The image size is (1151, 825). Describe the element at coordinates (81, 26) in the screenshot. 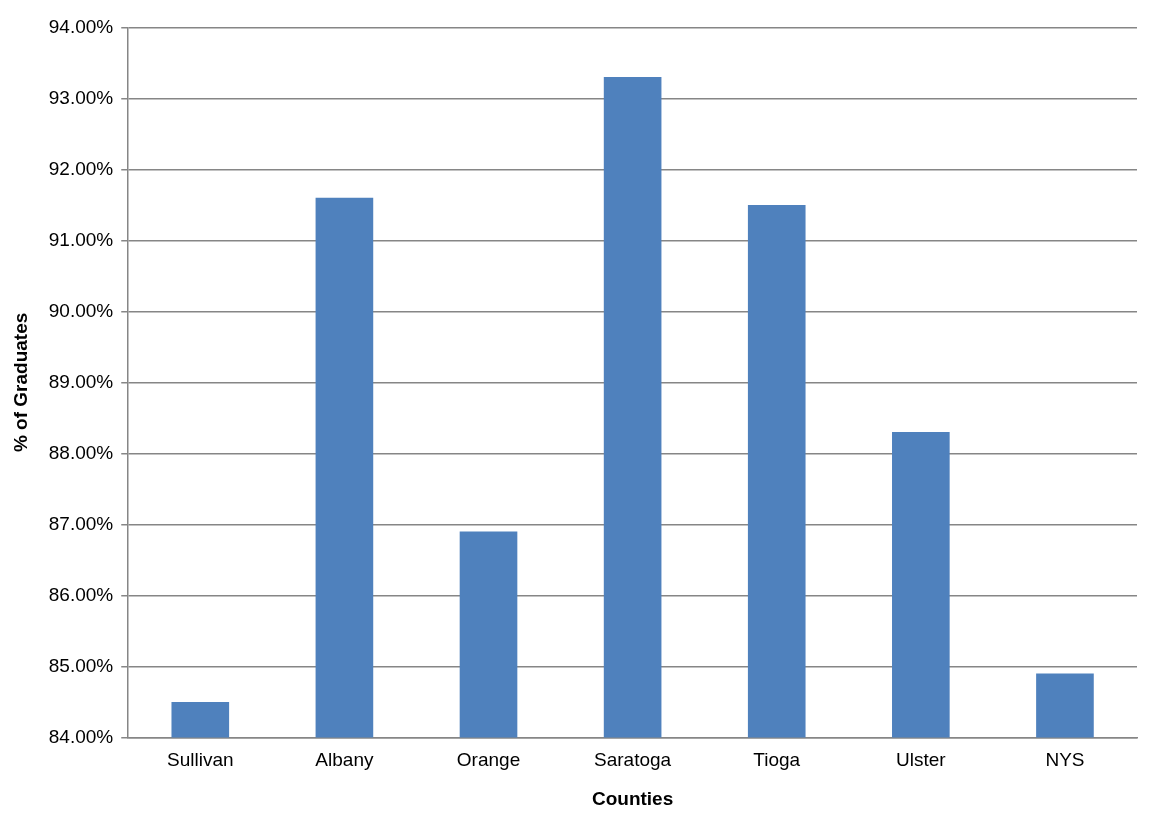

I see `y-tick-label: 94.00%` at that location.